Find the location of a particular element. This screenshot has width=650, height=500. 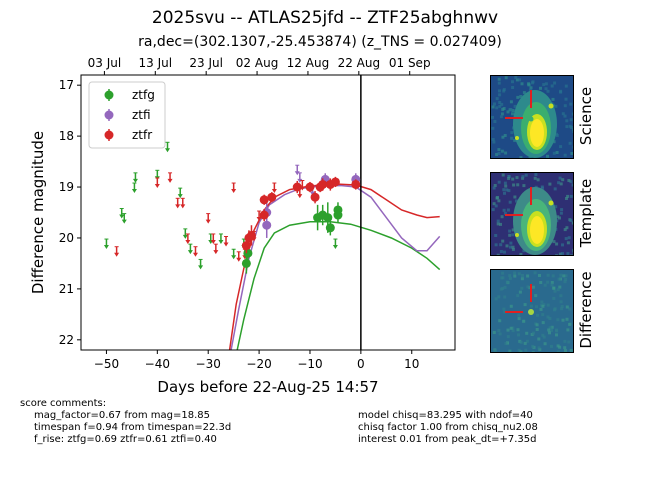

galaxy-core is located at coordinates (537, 230).